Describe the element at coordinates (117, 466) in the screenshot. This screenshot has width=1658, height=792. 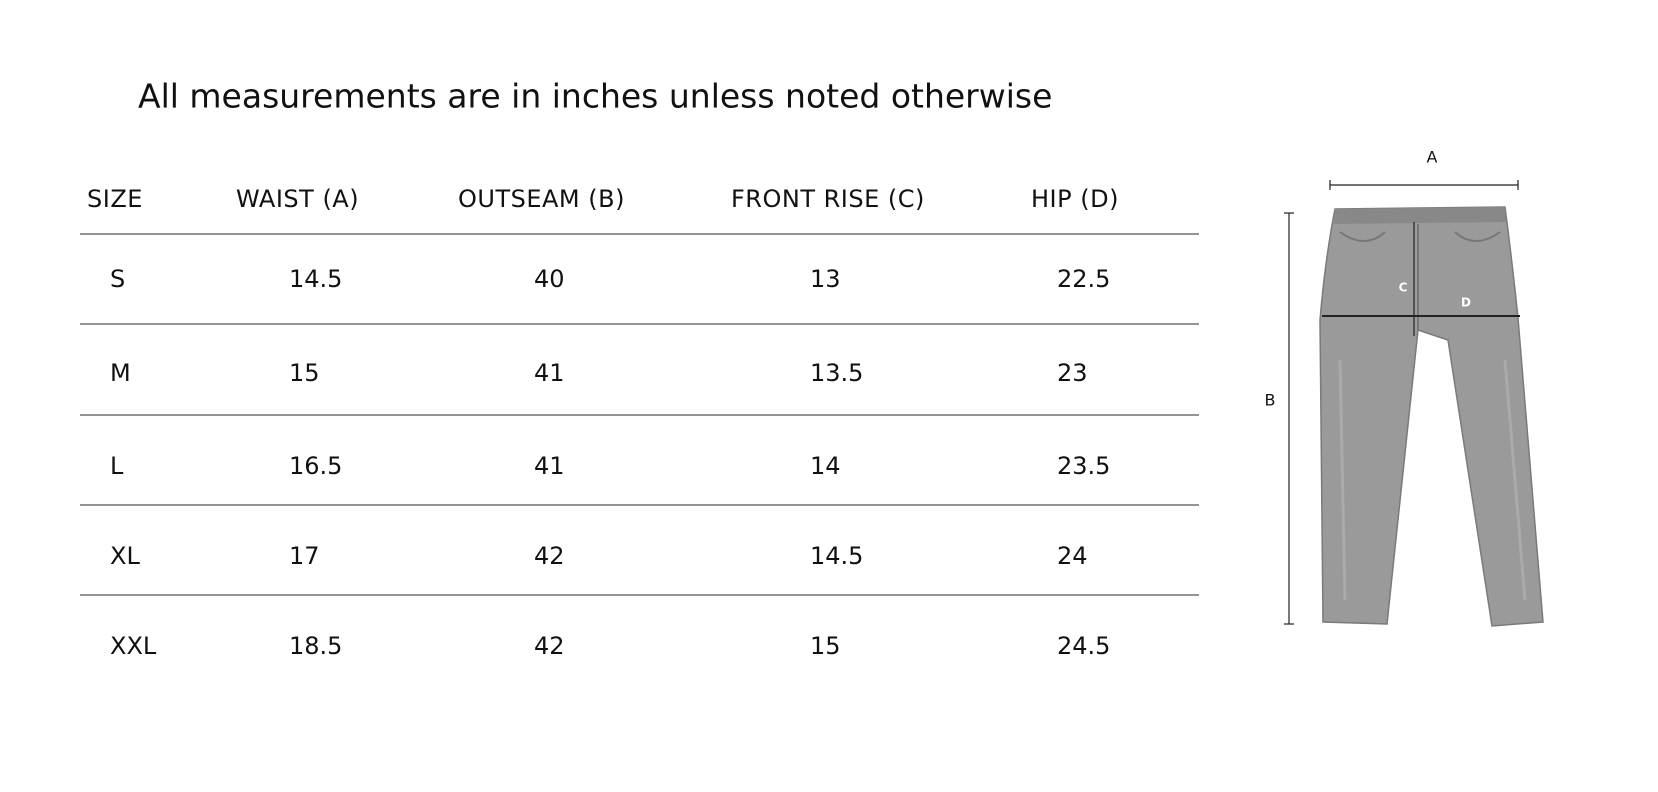
I see `size-cell: L` at that location.